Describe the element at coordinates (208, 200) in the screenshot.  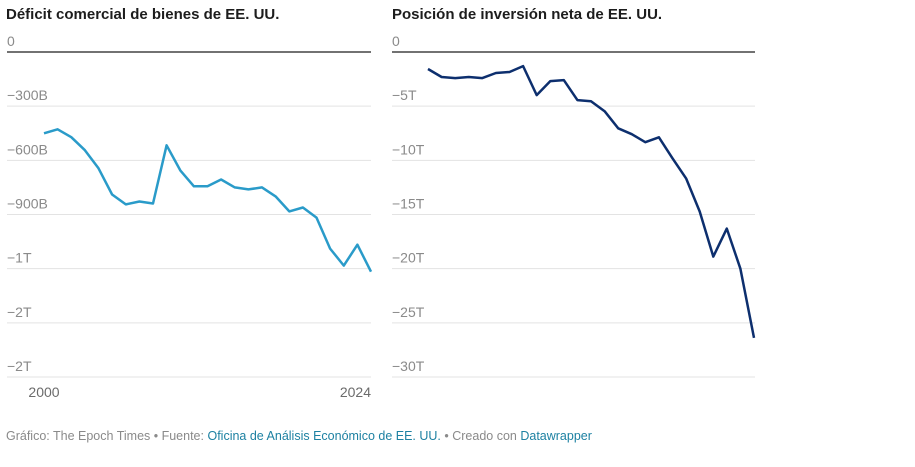
I see `trade-deficit-line` at that location.